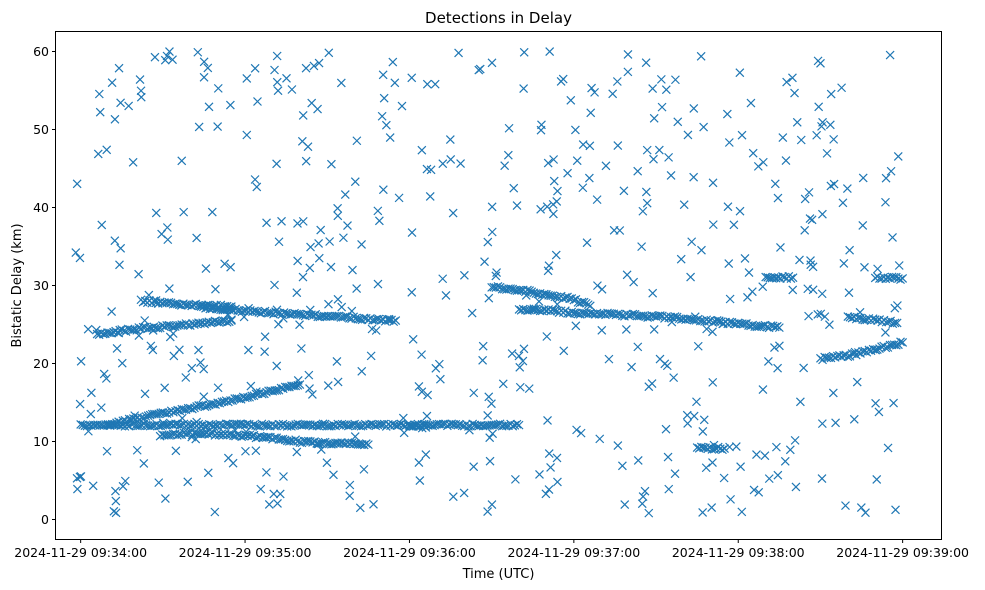  What do you see at coordinates (45, 519) in the screenshot?
I see `y-tick-label: 0` at bounding box center [45, 519].